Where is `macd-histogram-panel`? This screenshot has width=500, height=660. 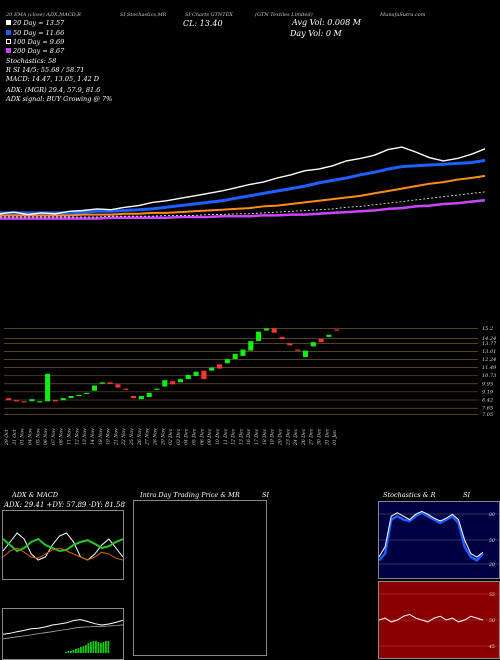 macd-histogram-panel is located at coordinates (63, 634).